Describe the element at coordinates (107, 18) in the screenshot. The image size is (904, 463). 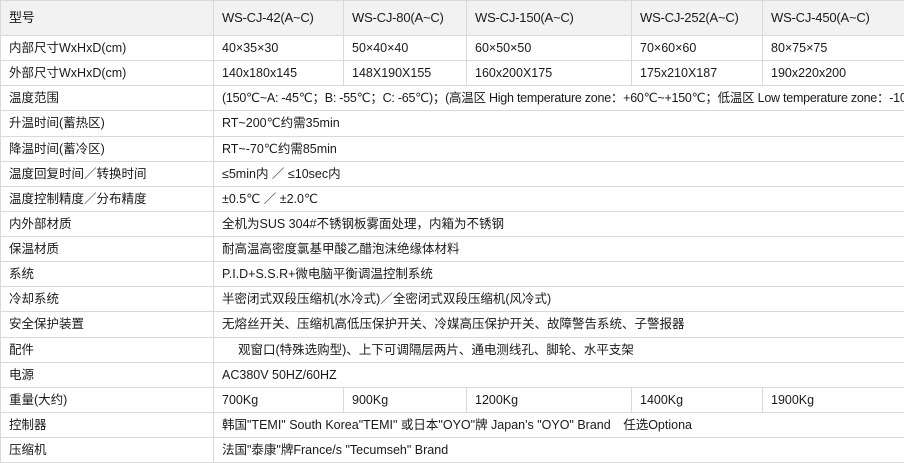
I see `header-cell-label: 型号` at that location.